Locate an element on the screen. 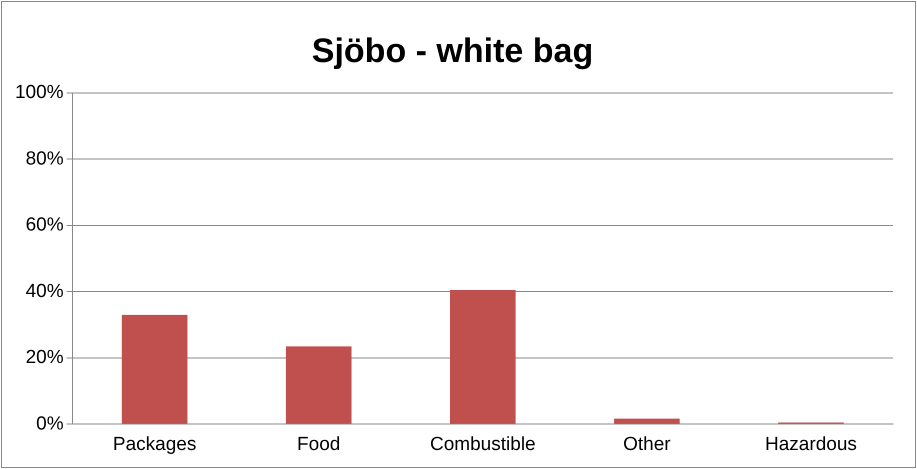 The height and width of the screenshot is (469, 917). x-tick-label: Hazardous is located at coordinates (811, 444).